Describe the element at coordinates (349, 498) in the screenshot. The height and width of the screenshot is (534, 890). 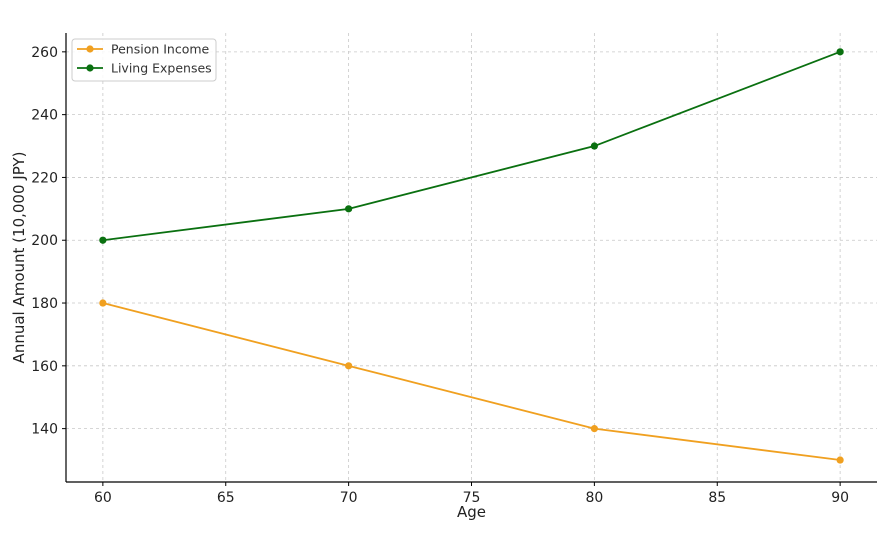
I see `x-tick-label: 70` at that location.